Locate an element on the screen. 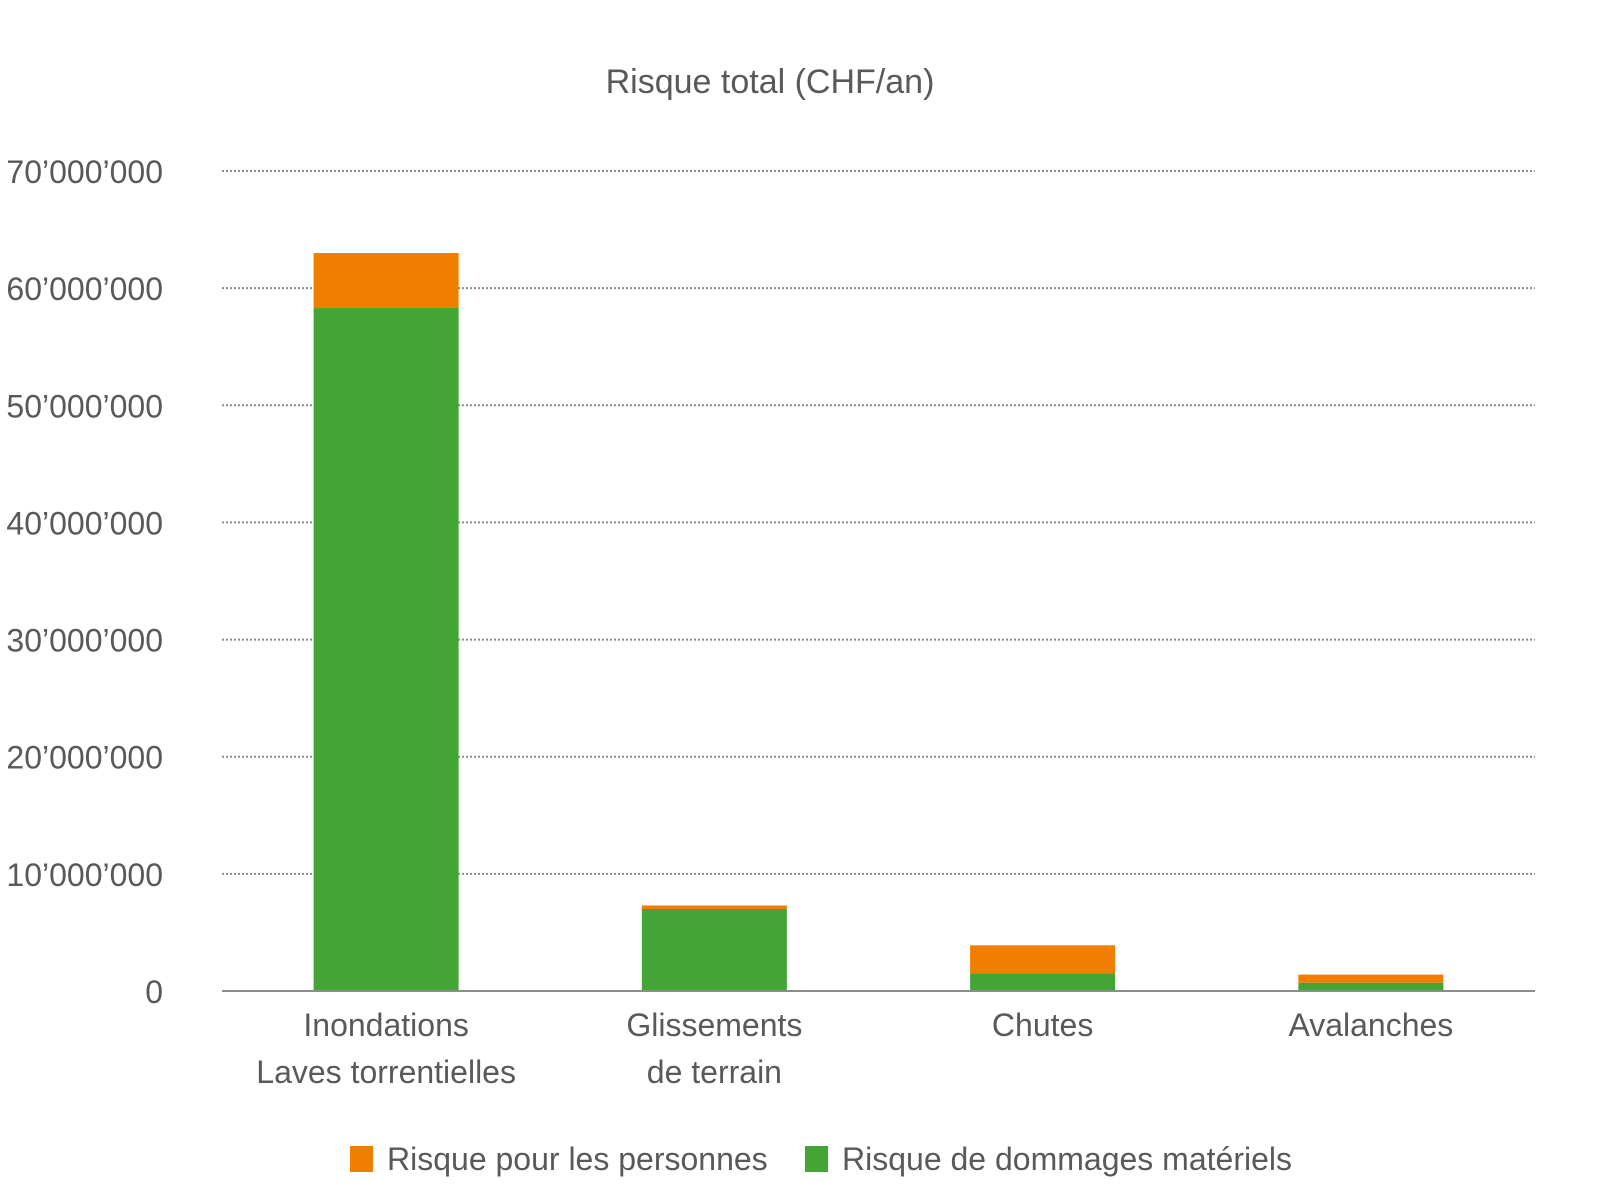 Image resolution: width=1600 pixels, height=1204 pixels. y-tick-label: 0 is located at coordinates (154, 992).